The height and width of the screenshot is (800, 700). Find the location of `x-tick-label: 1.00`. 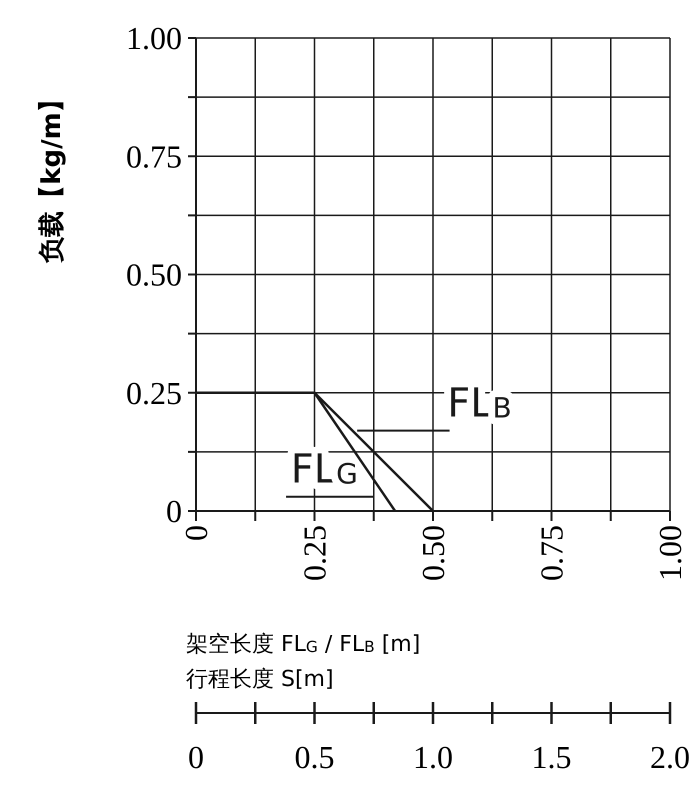

x-tick-label: 1.00 is located at coordinates (670, 553).